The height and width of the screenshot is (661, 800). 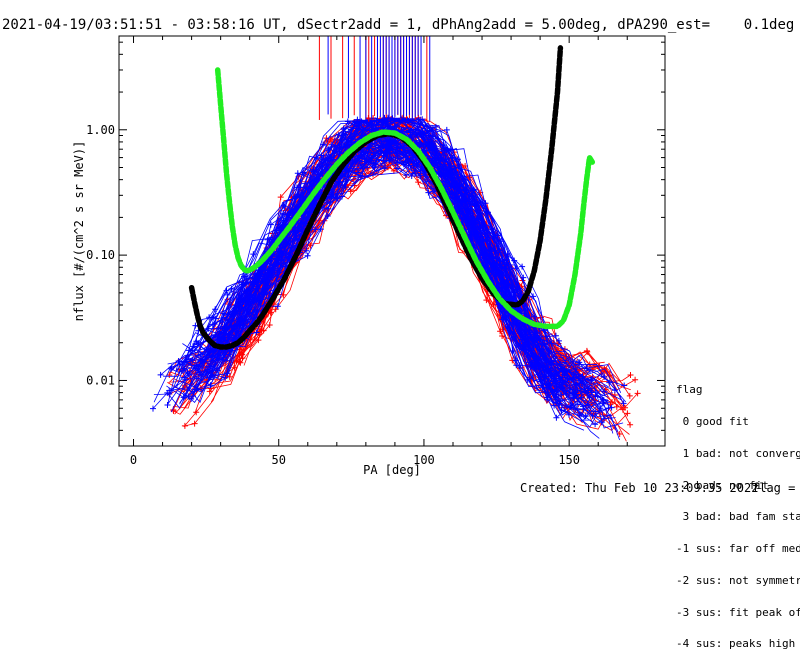 What do you see at coordinates (639, 488) in the screenshot?
I see `created-timestamp: Created: Thu Feb 10 23:09:35 2022` at bounding box center [639, 488].